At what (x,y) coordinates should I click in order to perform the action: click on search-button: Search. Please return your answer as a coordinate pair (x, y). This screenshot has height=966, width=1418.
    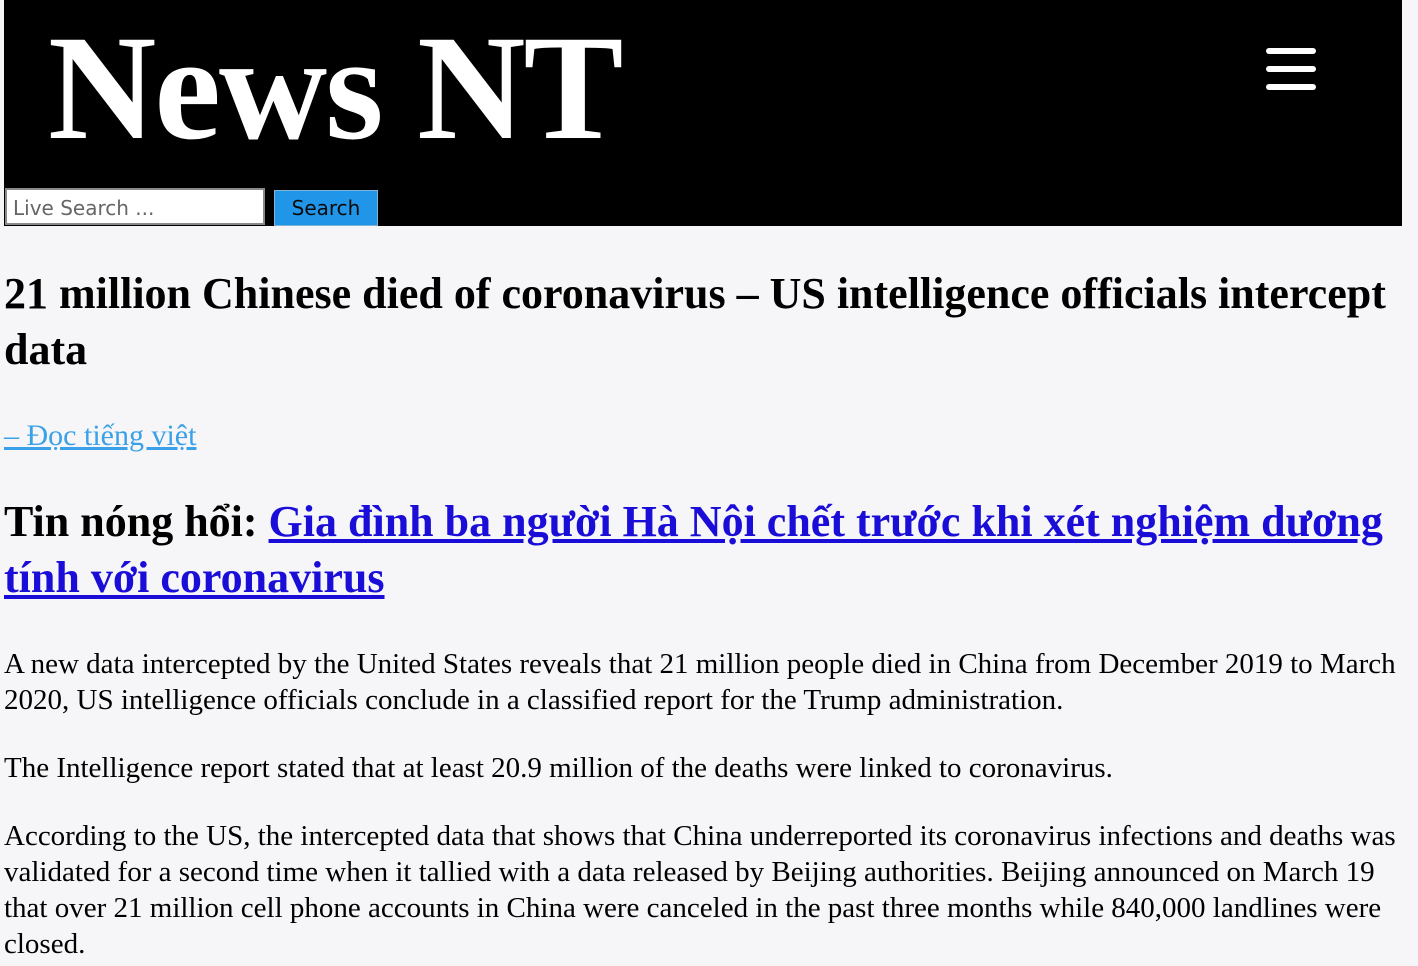
    Looking at the image, I should click on (326, 208).